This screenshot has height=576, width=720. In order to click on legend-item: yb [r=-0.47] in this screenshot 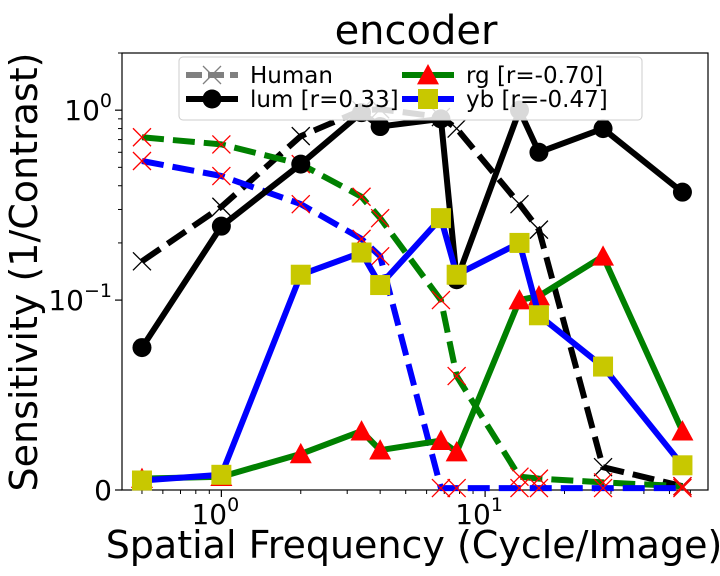, I will do `click(505, 100)`.